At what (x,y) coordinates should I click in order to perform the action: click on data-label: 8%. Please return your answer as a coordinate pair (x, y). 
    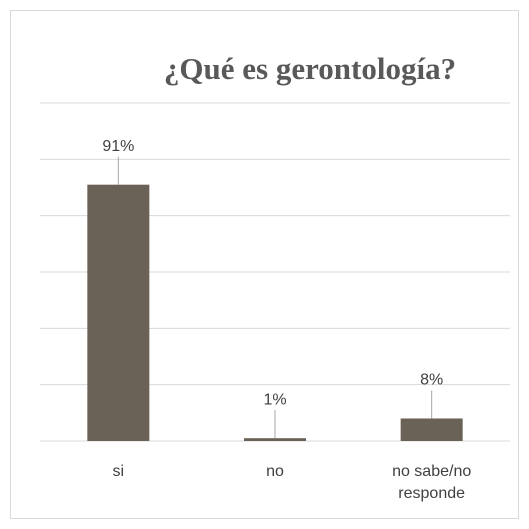
    Looking at the image, I should click on (431, 380).